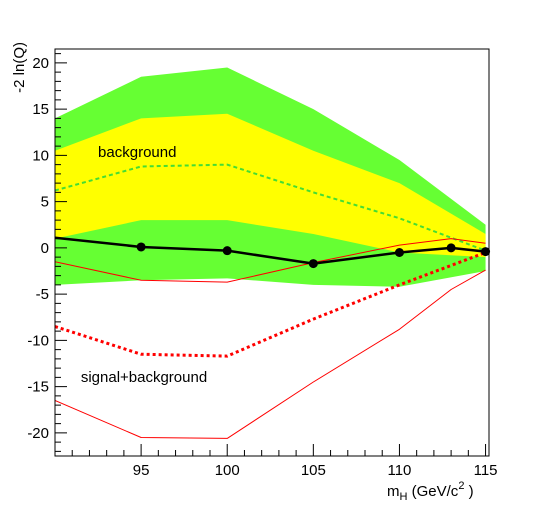  What do you see at coordinates (270, 207) in the screenshot?
I see `background-expected-line` at bounding box center [270, 207].